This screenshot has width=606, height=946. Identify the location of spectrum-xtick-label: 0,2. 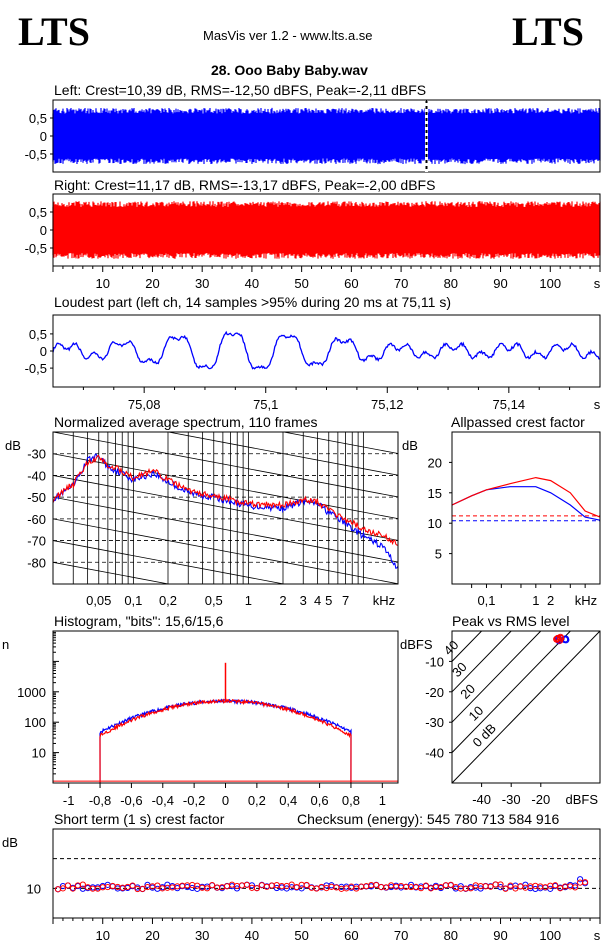
(168, 600).